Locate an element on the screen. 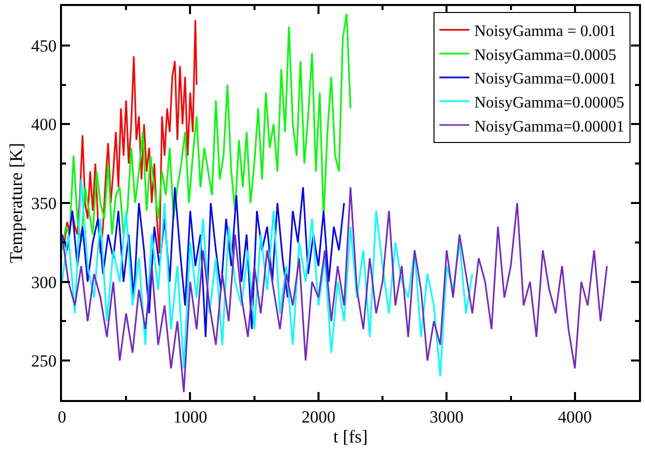  legend-label: NoisyGamma=0.00005 is located at coordinates (549, 103).